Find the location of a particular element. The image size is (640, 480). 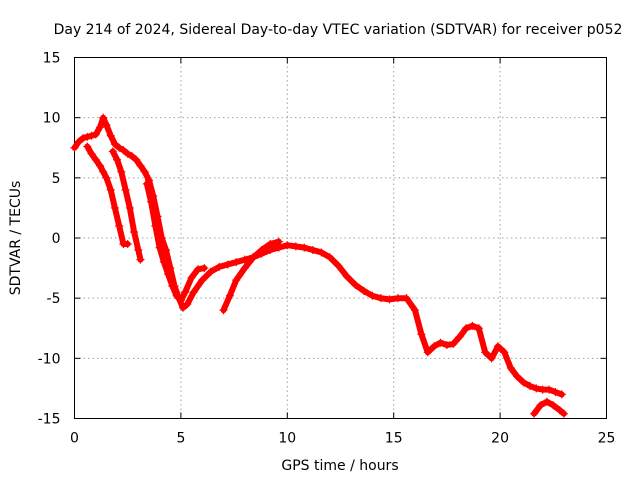

x-tick-label: 15 is located at coordinates (394, 439).